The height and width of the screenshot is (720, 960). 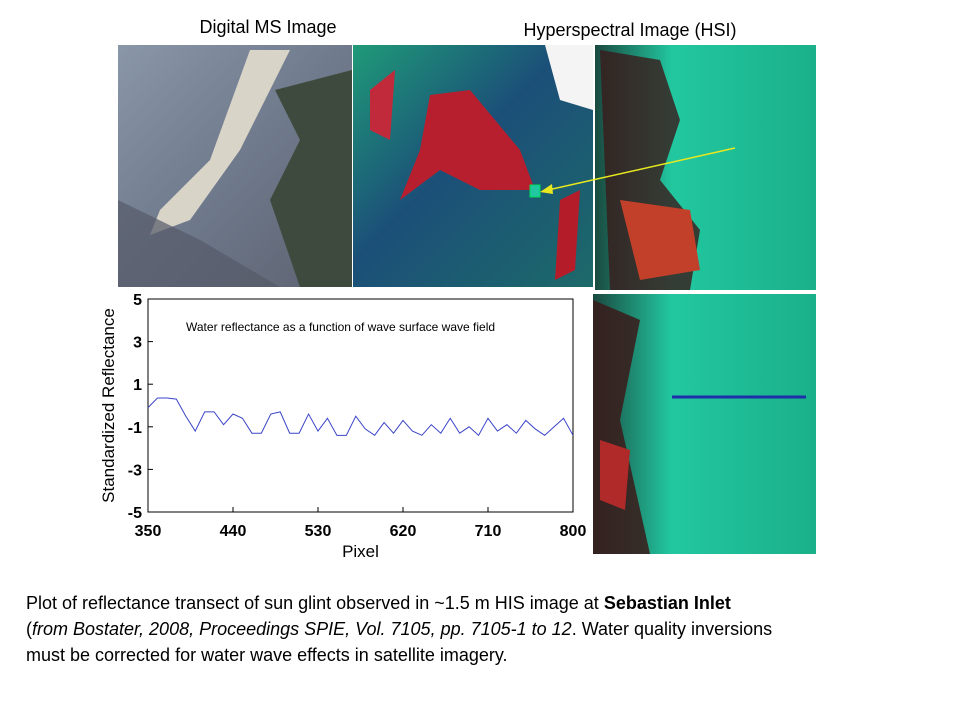 What do you see at coordinates (360, 417) in the screenshot?
I see `data-line` at bounding box center [360, 417].